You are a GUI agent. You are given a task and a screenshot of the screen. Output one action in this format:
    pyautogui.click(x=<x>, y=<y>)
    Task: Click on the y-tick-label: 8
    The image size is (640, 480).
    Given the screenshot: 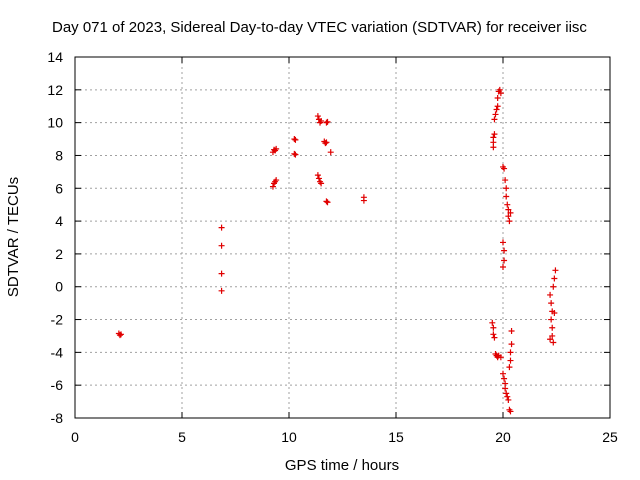 What is the action you would take?
    pyautogui.click(x=59, y=155)
    